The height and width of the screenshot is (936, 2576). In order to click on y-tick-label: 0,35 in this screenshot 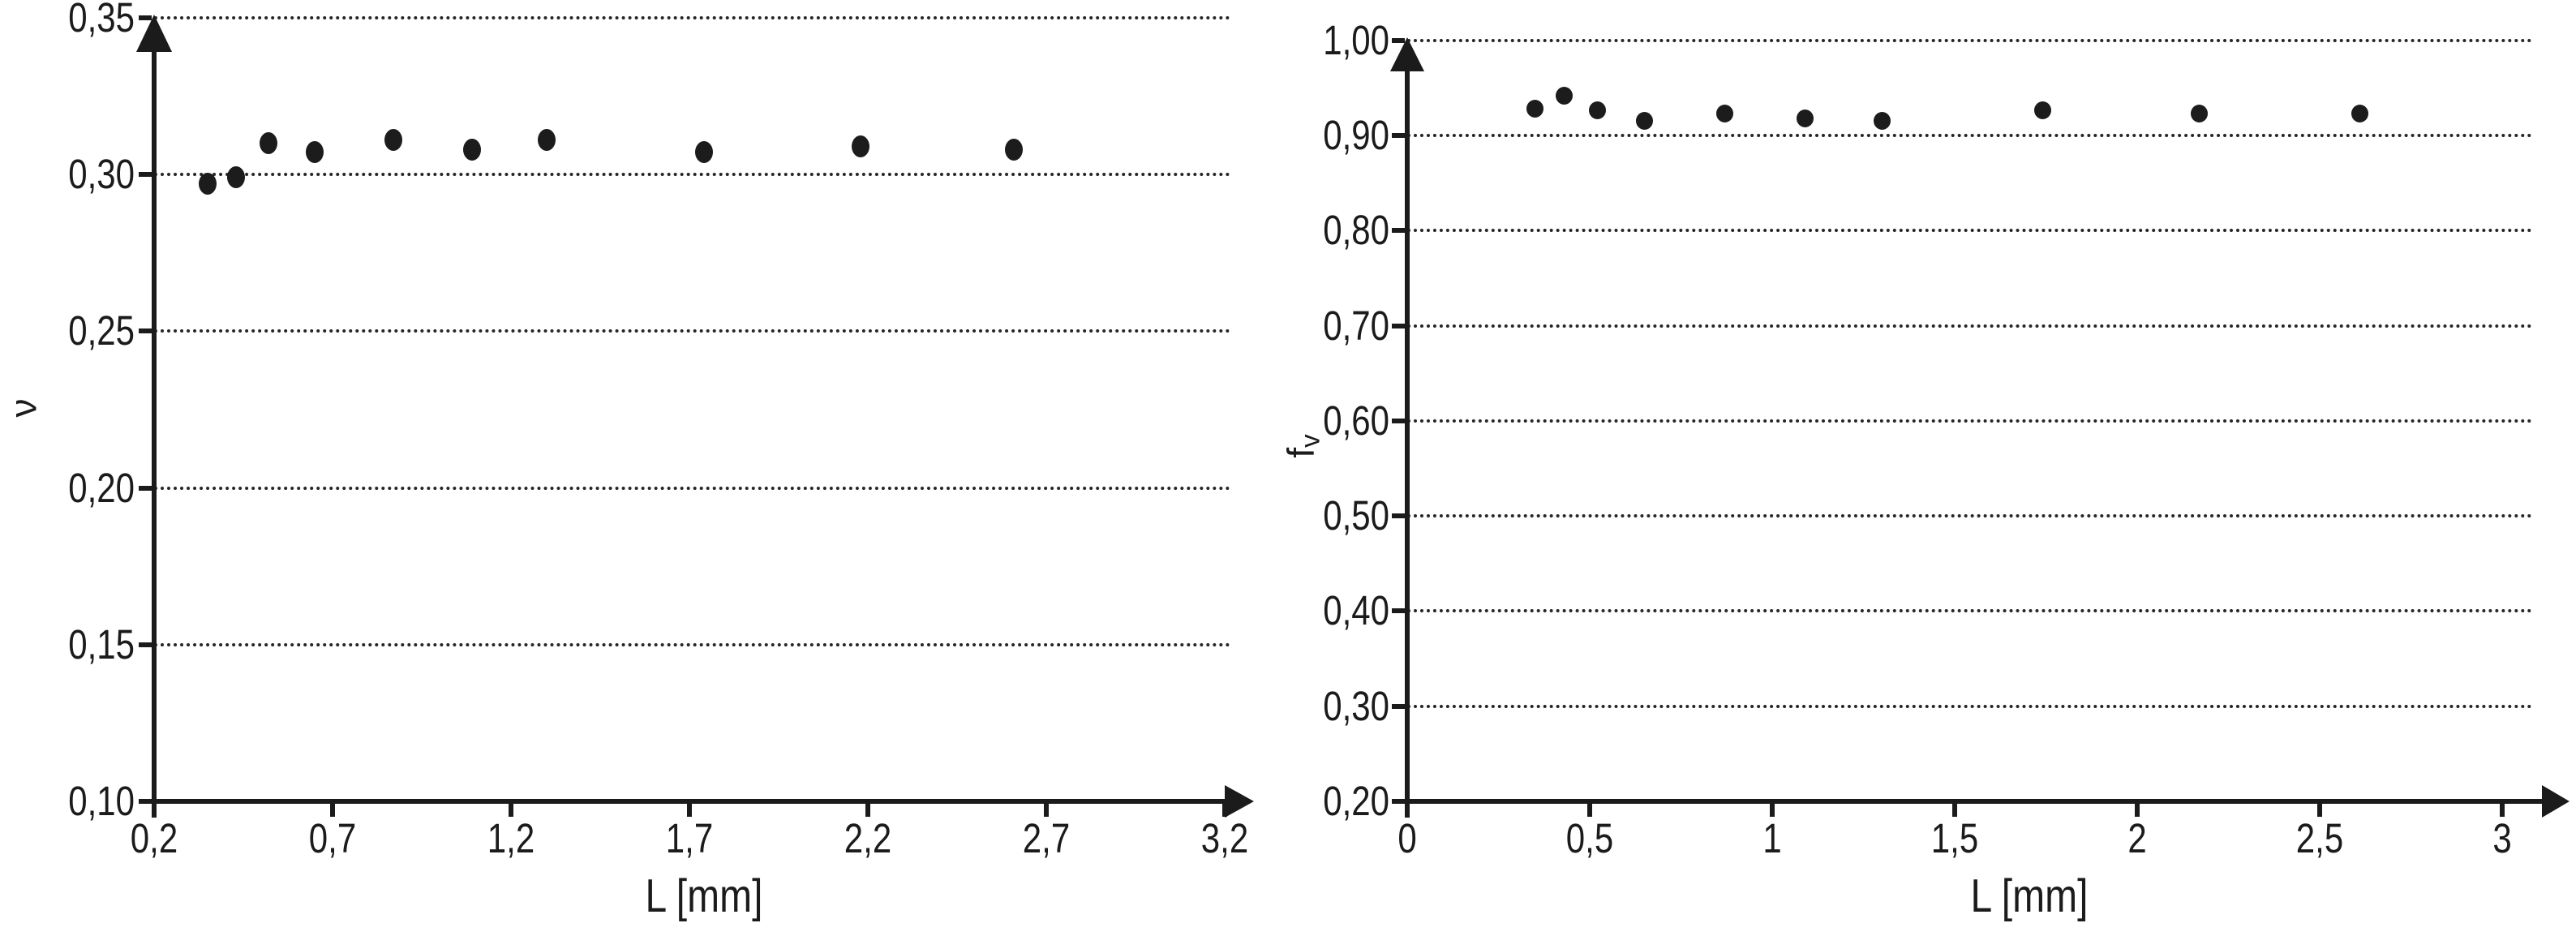, I will do `click(101, 21)`.